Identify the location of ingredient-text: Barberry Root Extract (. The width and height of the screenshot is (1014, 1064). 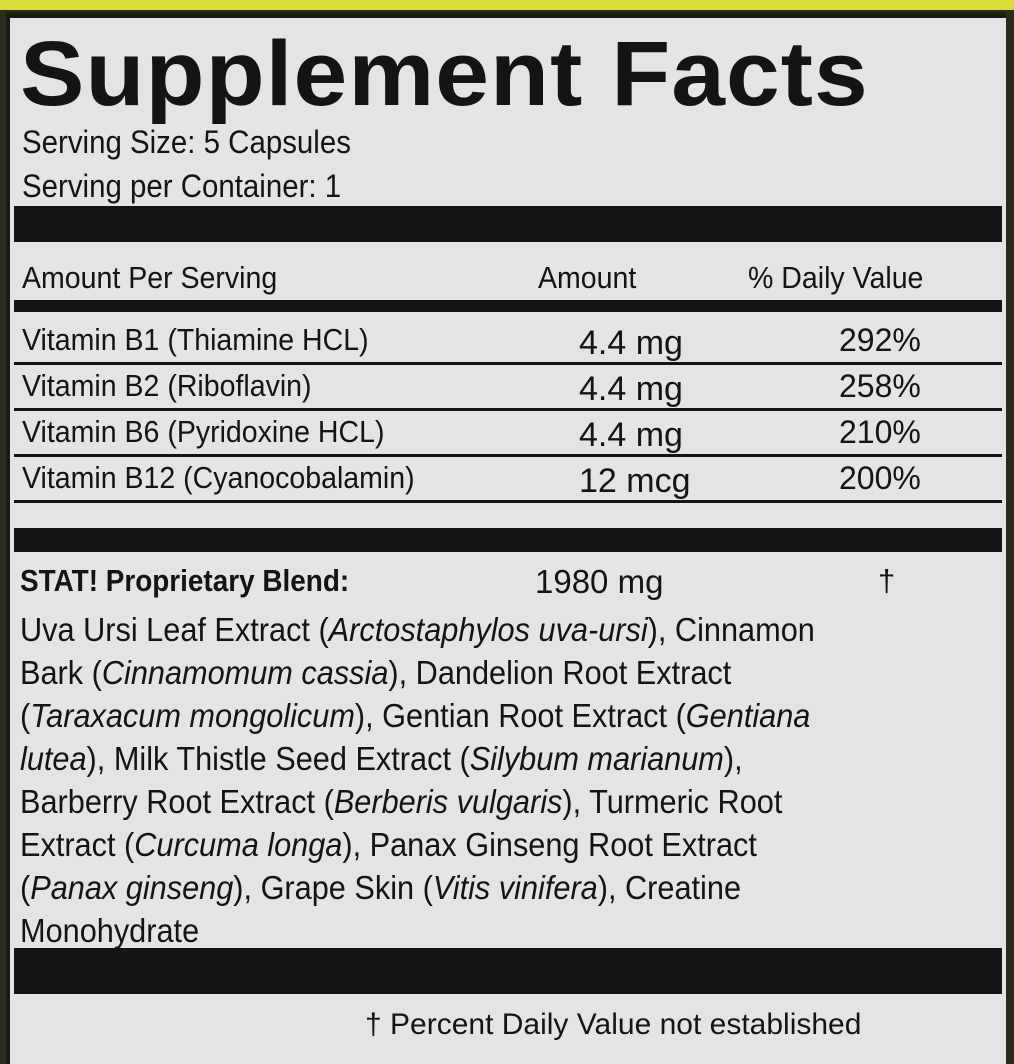
(177, 801).